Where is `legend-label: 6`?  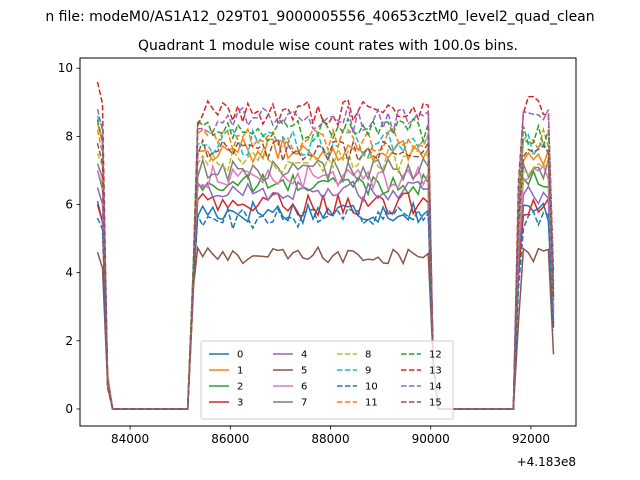
legend-label: 6 is located at coordinates (304, 387).